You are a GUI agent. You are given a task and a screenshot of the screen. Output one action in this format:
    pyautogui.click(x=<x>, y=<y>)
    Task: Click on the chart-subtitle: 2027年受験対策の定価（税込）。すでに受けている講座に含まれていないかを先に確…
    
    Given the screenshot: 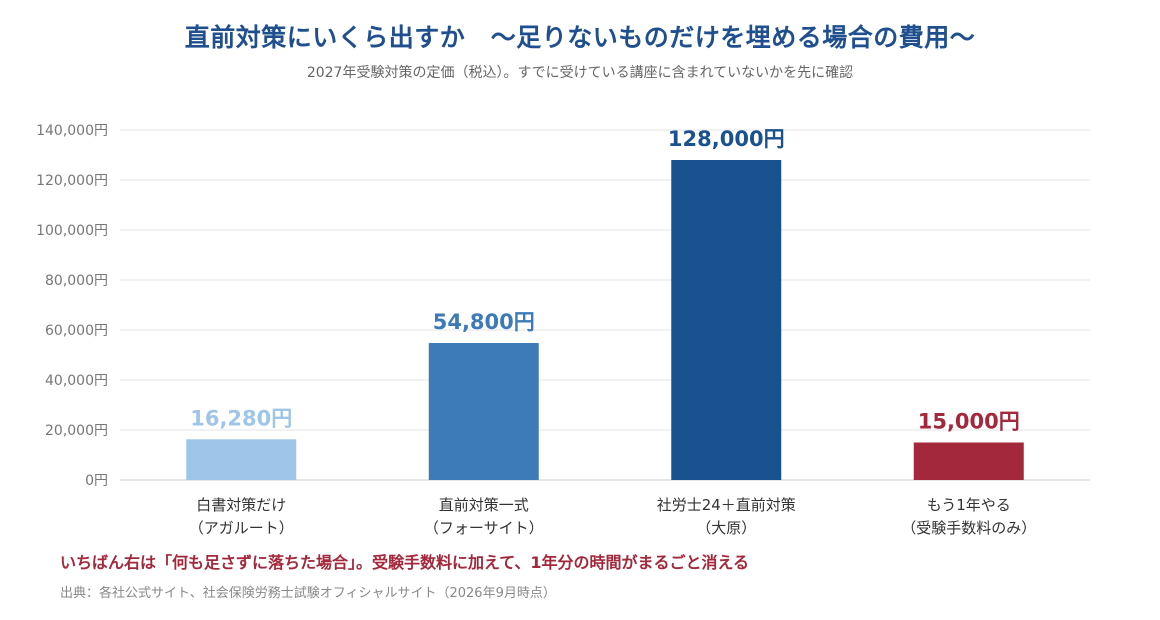 What is the action you would take?
    pyautogui.click(x=580, y=73)
    